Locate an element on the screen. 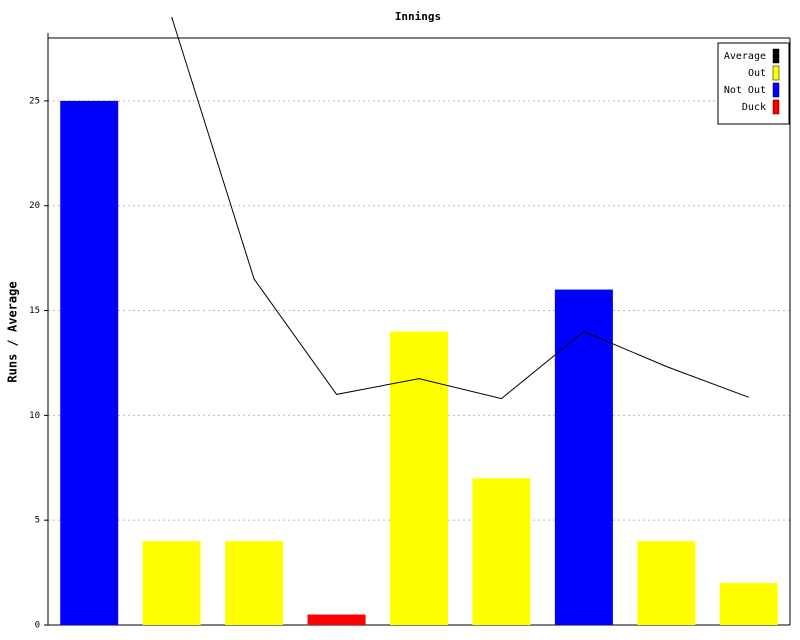 This screenshot has width=800, height=640. chart-title: Innings is located at coordinates (418, 16).